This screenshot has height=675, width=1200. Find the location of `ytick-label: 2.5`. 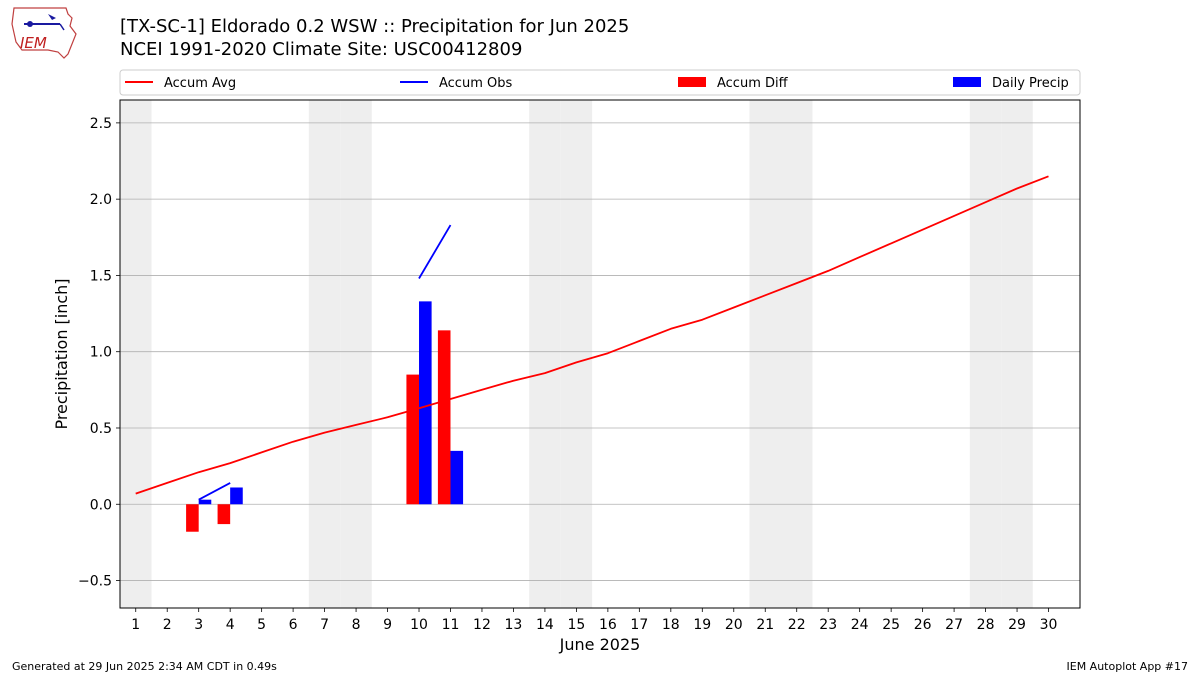

ytick-label: 2.5 is located at coordinates (101, 124).